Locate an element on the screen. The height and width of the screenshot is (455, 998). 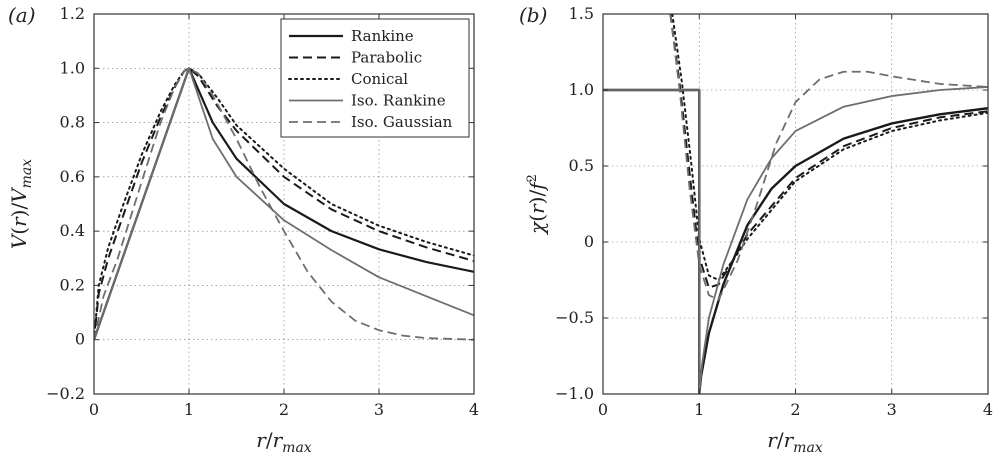
legend-label-1: Parabolic is located at coordinates (386, 58).